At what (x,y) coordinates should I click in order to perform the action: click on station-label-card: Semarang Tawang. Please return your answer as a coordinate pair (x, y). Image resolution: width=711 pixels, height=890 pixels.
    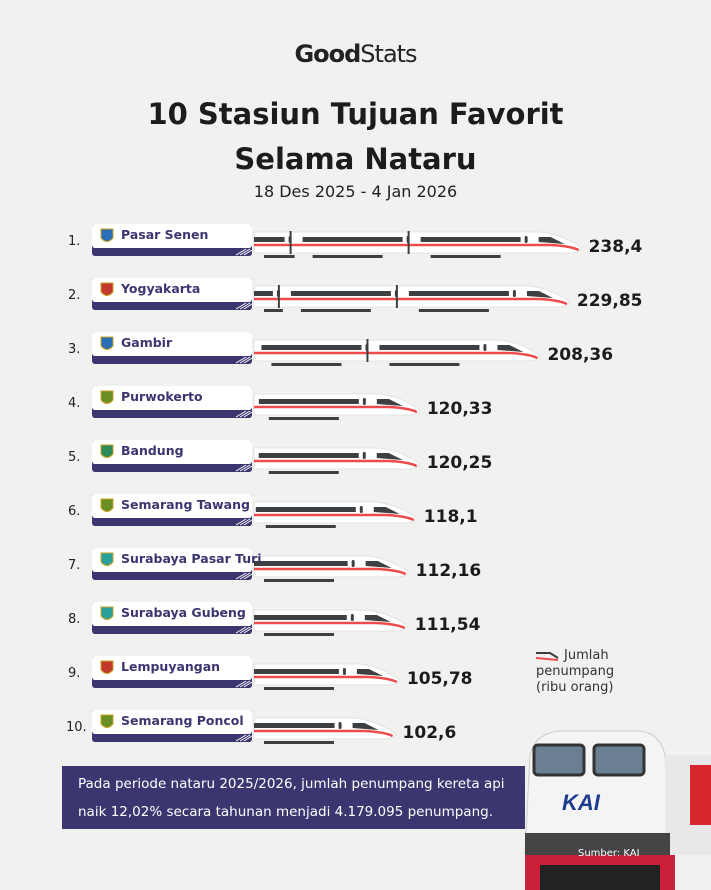
    Looking at the image, I should click on (172, 510).